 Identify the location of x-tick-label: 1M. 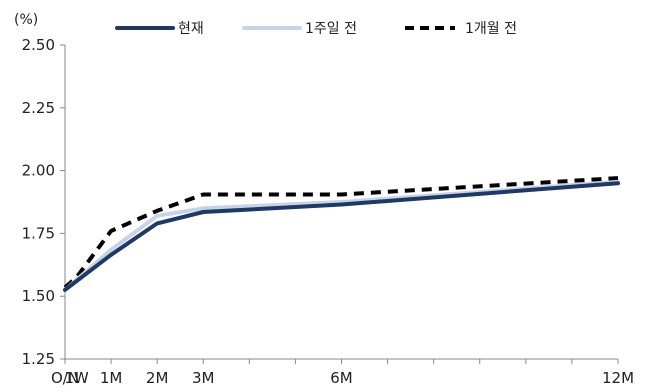
(111, 378).